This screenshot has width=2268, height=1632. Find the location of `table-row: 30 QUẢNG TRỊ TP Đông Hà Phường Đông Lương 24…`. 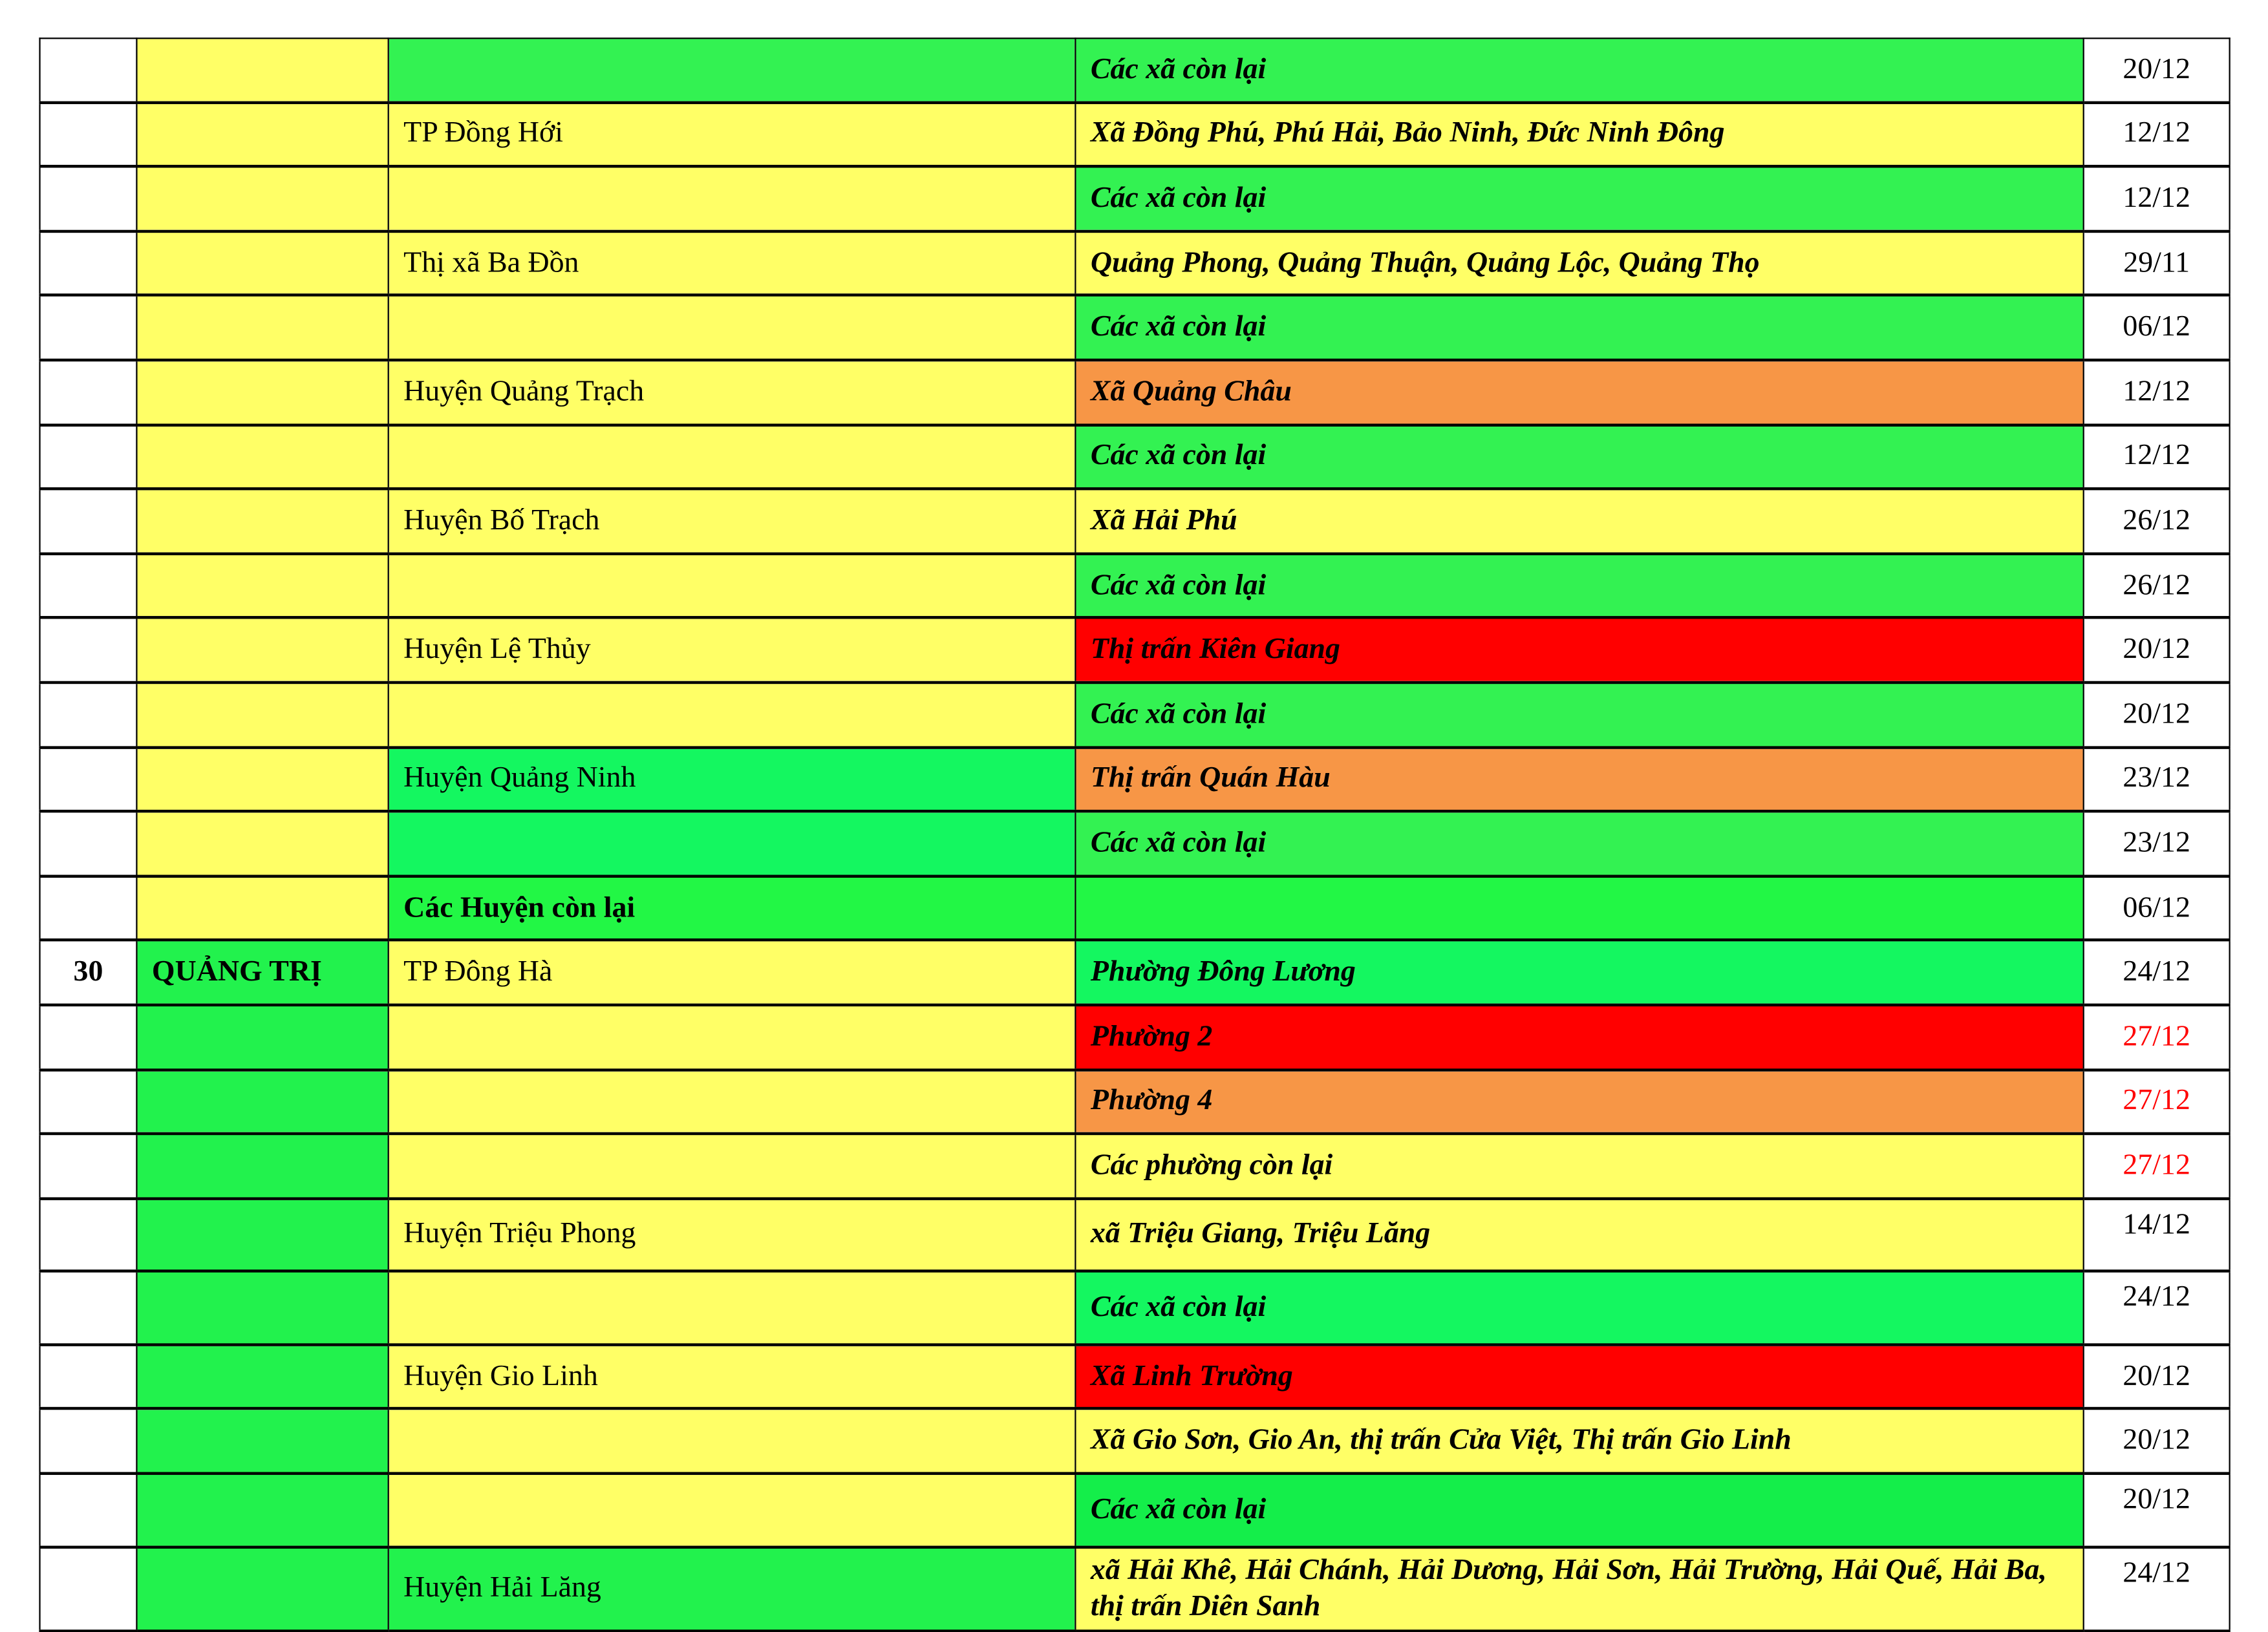

table-row: 30 QUẢNG TRỊ TP Đông Hà Phường Đông Lương 24… is located at coordinates (1135, 972).